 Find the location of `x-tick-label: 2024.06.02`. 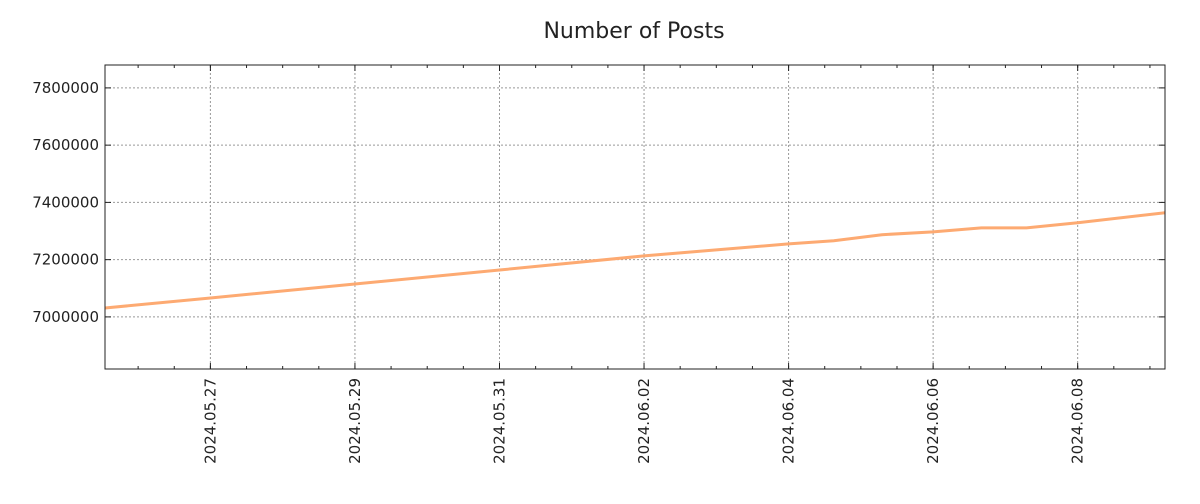

x-tick-label: 2024.06.02 is located at coordinates (644, 421).